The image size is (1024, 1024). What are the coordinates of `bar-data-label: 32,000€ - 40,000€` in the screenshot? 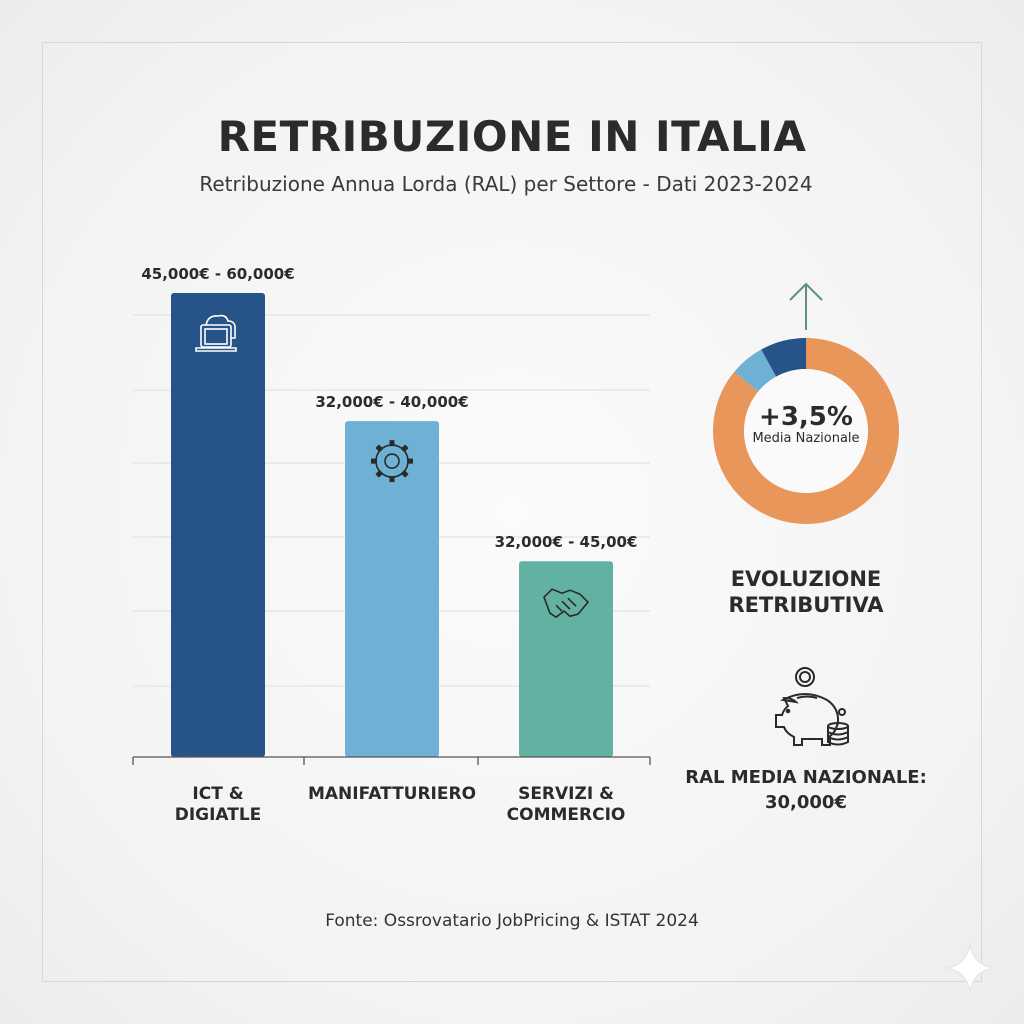 It's located at (392, 402).